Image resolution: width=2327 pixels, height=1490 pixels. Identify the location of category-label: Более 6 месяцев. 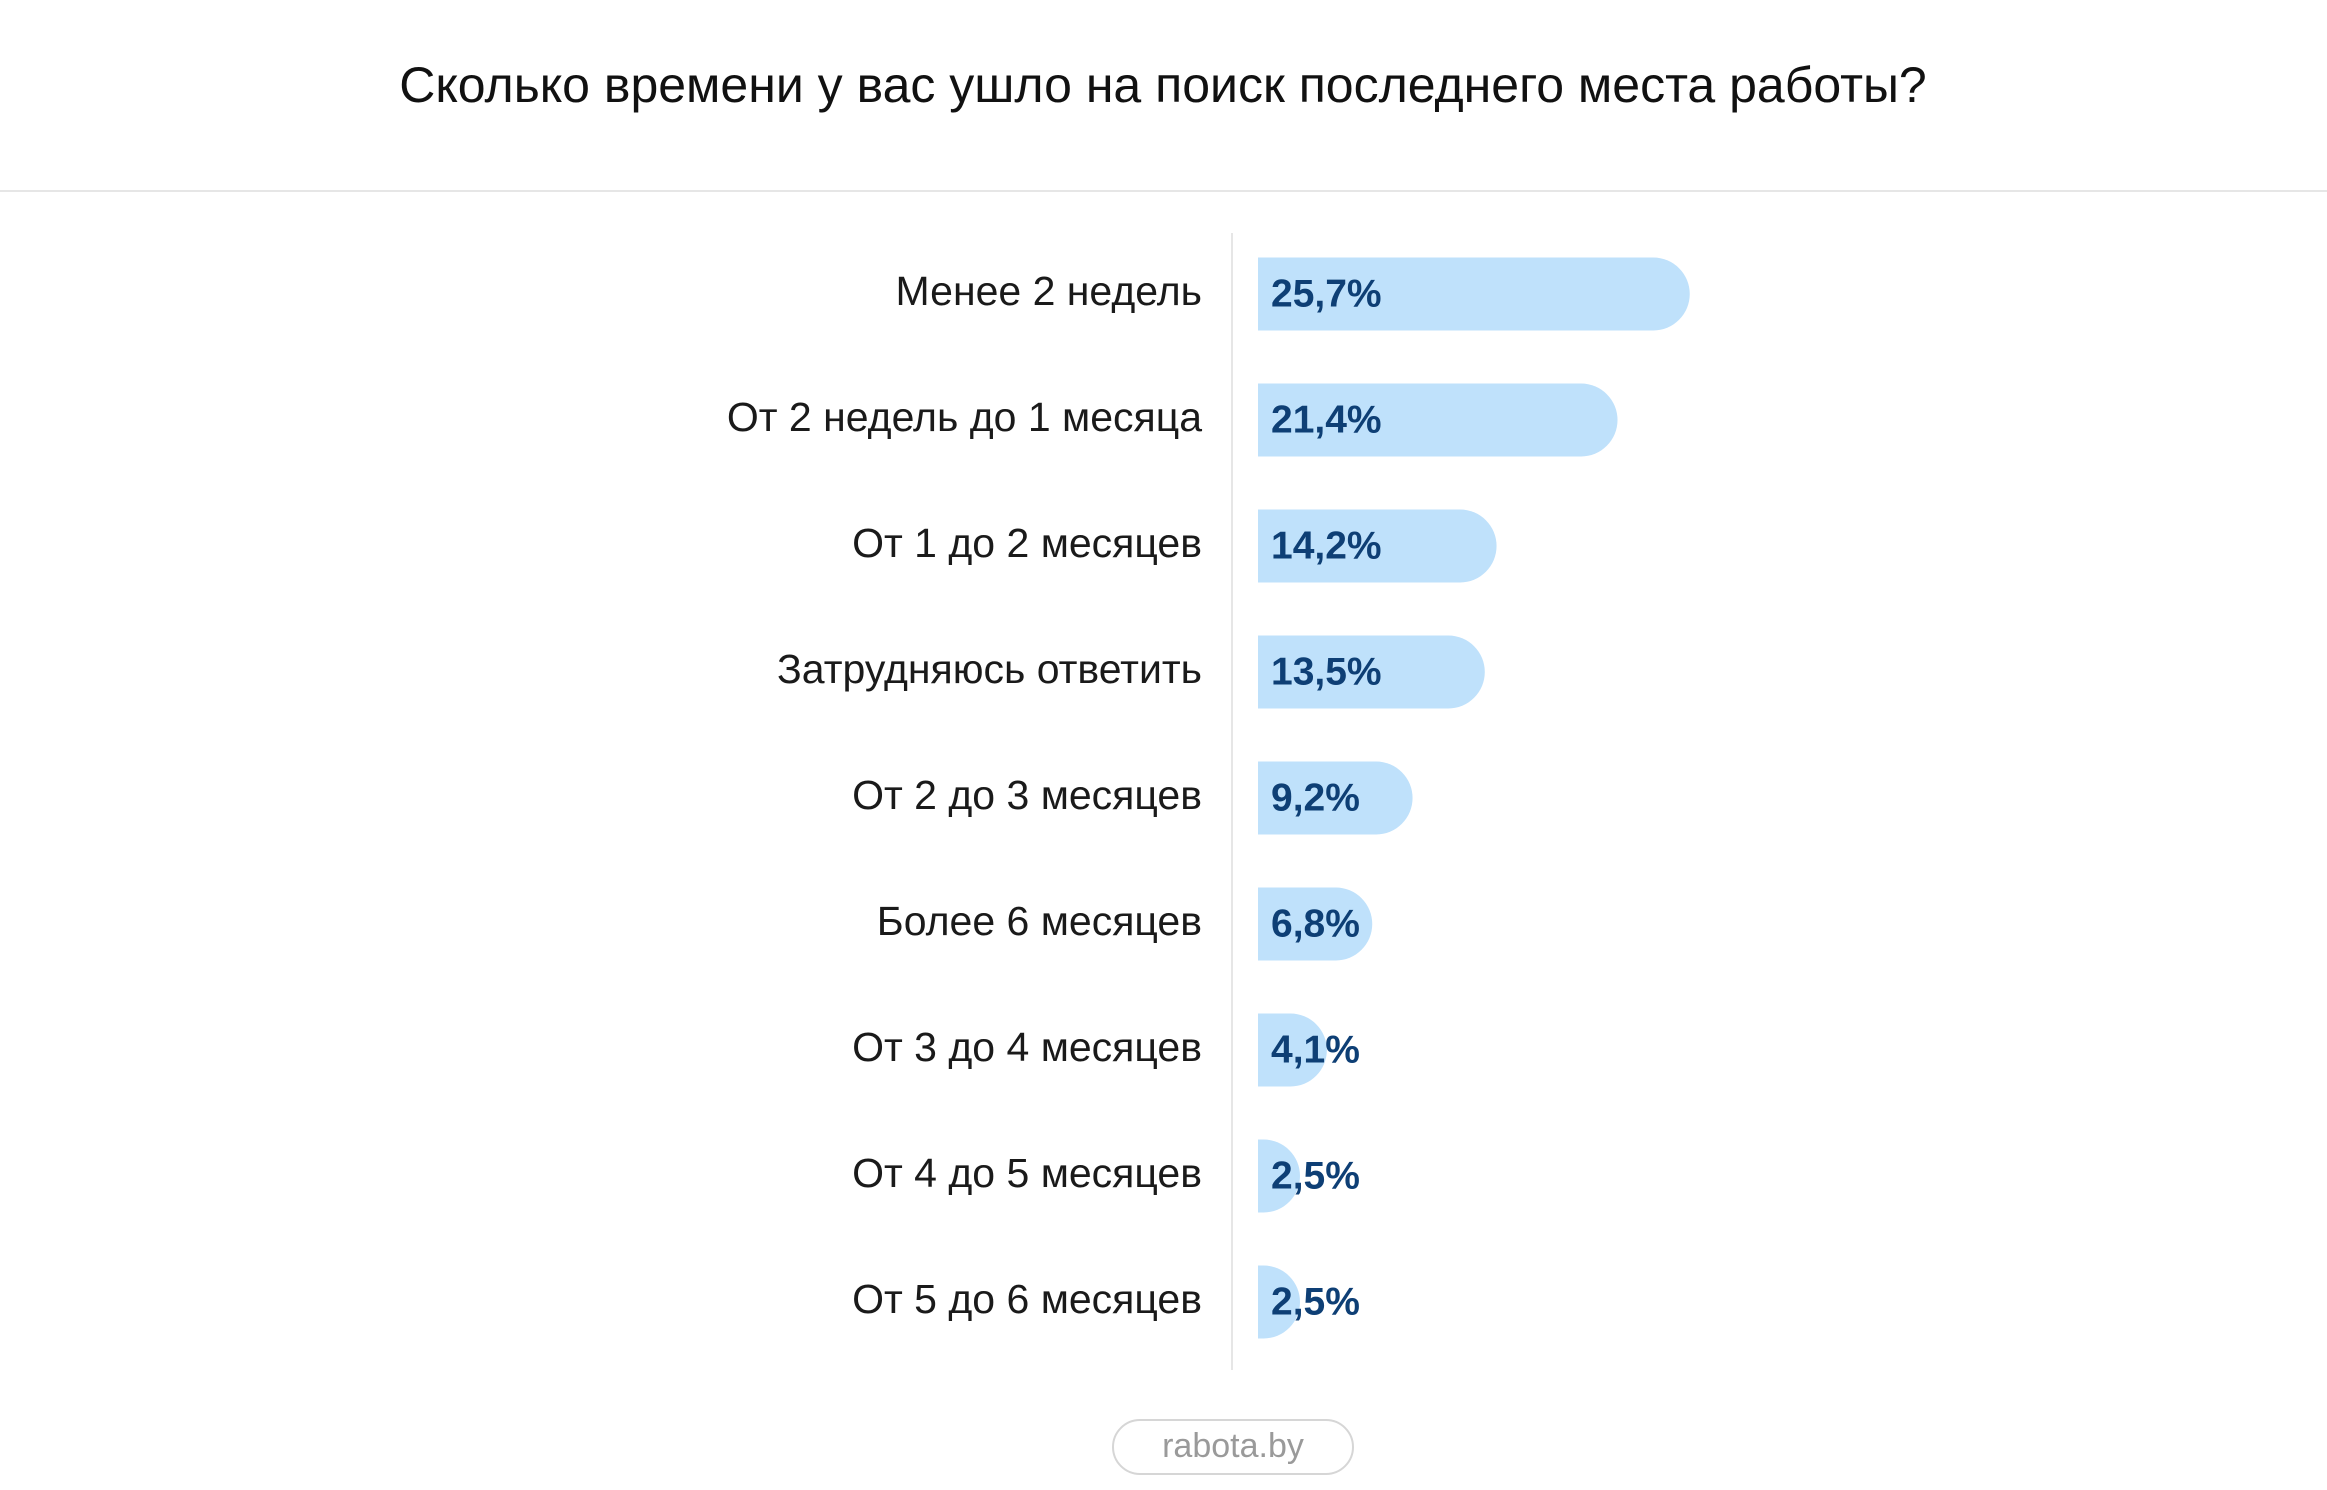
(1039, 921).